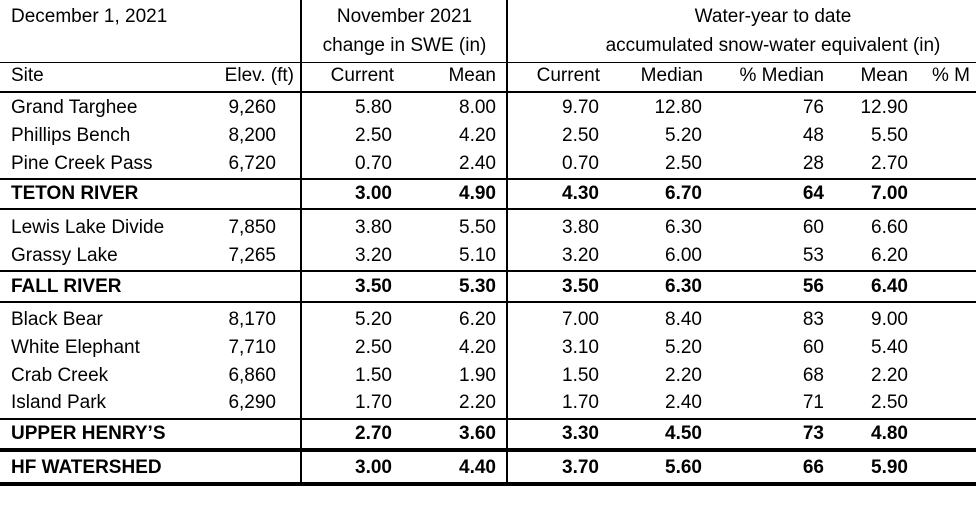 This screenshot has width=976, height=517. What do you see at coordinates (488, 62) in the screenshot?
I see `rule-under-titles` at bounding box center [488, 62].